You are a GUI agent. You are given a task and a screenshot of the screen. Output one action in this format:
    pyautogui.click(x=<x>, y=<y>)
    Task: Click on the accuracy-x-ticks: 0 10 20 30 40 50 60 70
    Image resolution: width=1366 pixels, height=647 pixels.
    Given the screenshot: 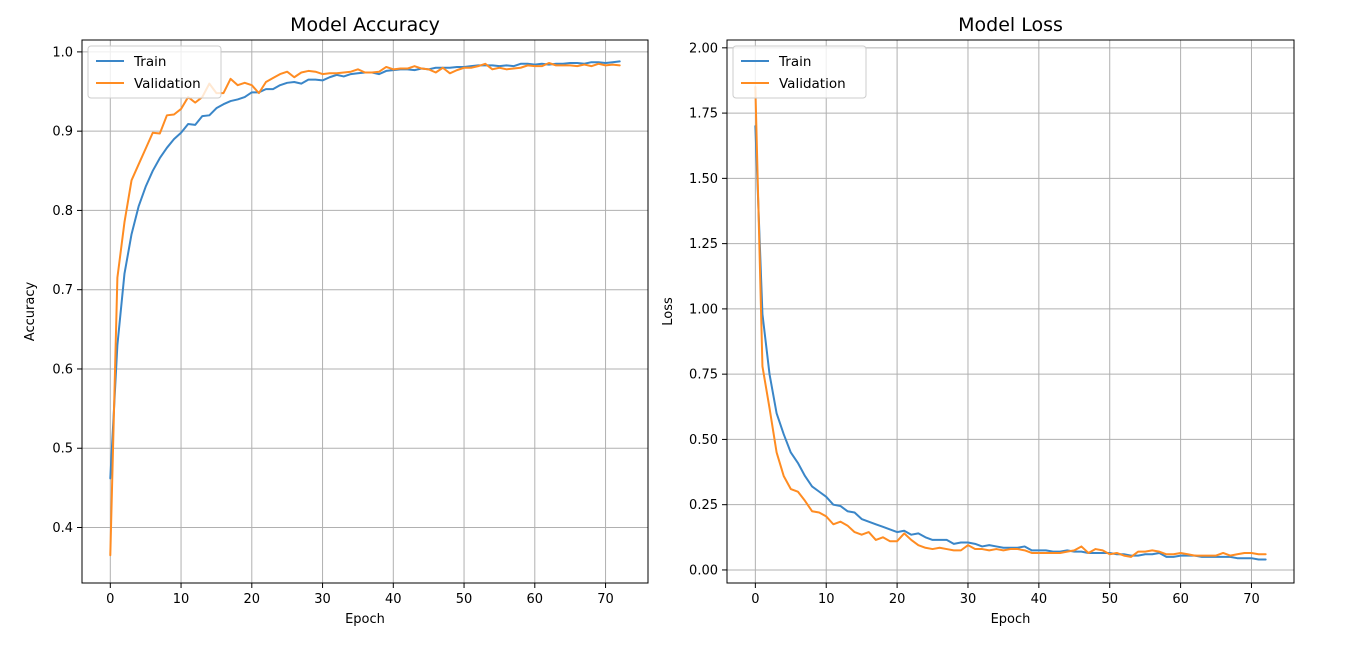 What is the action you would take?
    pyautogui.click(x=360, y=595)
    